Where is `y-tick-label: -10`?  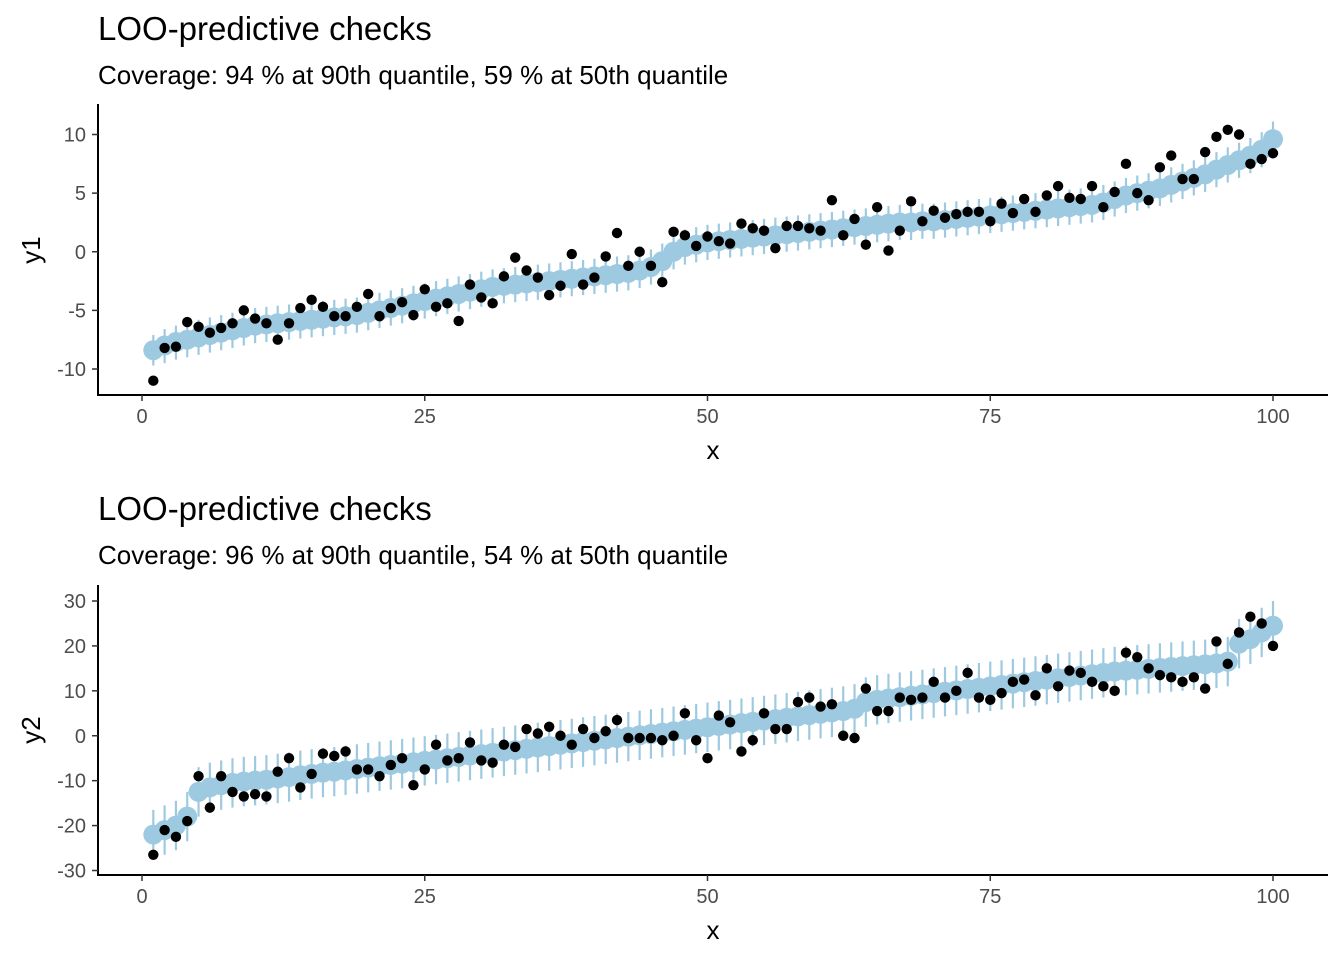 y-tick-label: -10 is located at coordinates (71, 782).